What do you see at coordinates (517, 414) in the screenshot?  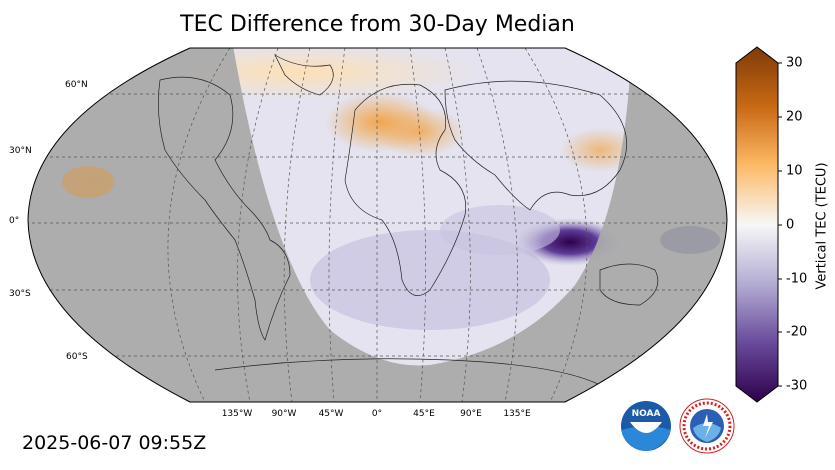 I see `lon-label-135e: 135°E` at bounding box center [517, 414].